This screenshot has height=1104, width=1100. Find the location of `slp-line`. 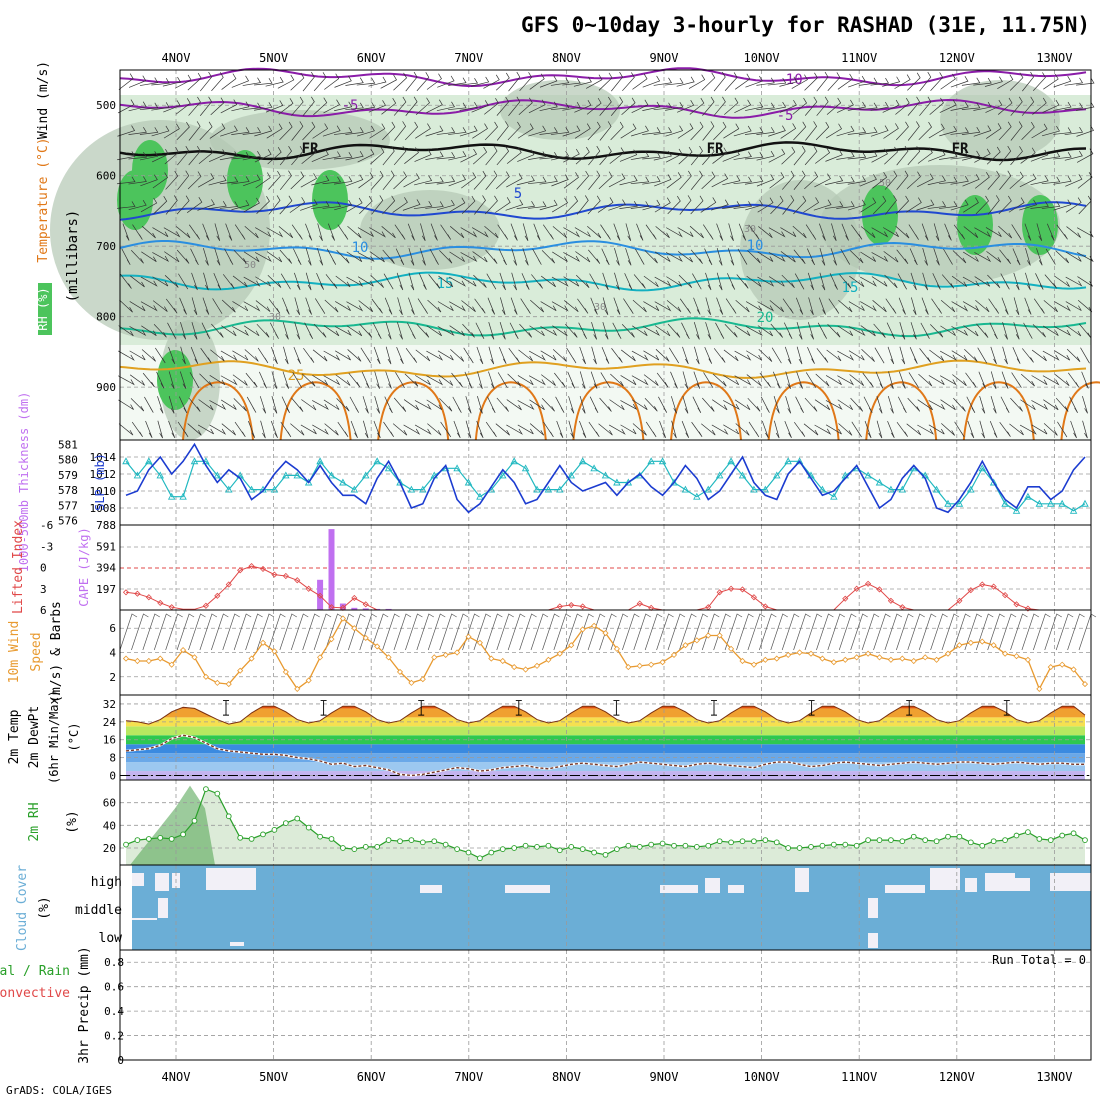

slp-line is located at coordinates (605, 478).